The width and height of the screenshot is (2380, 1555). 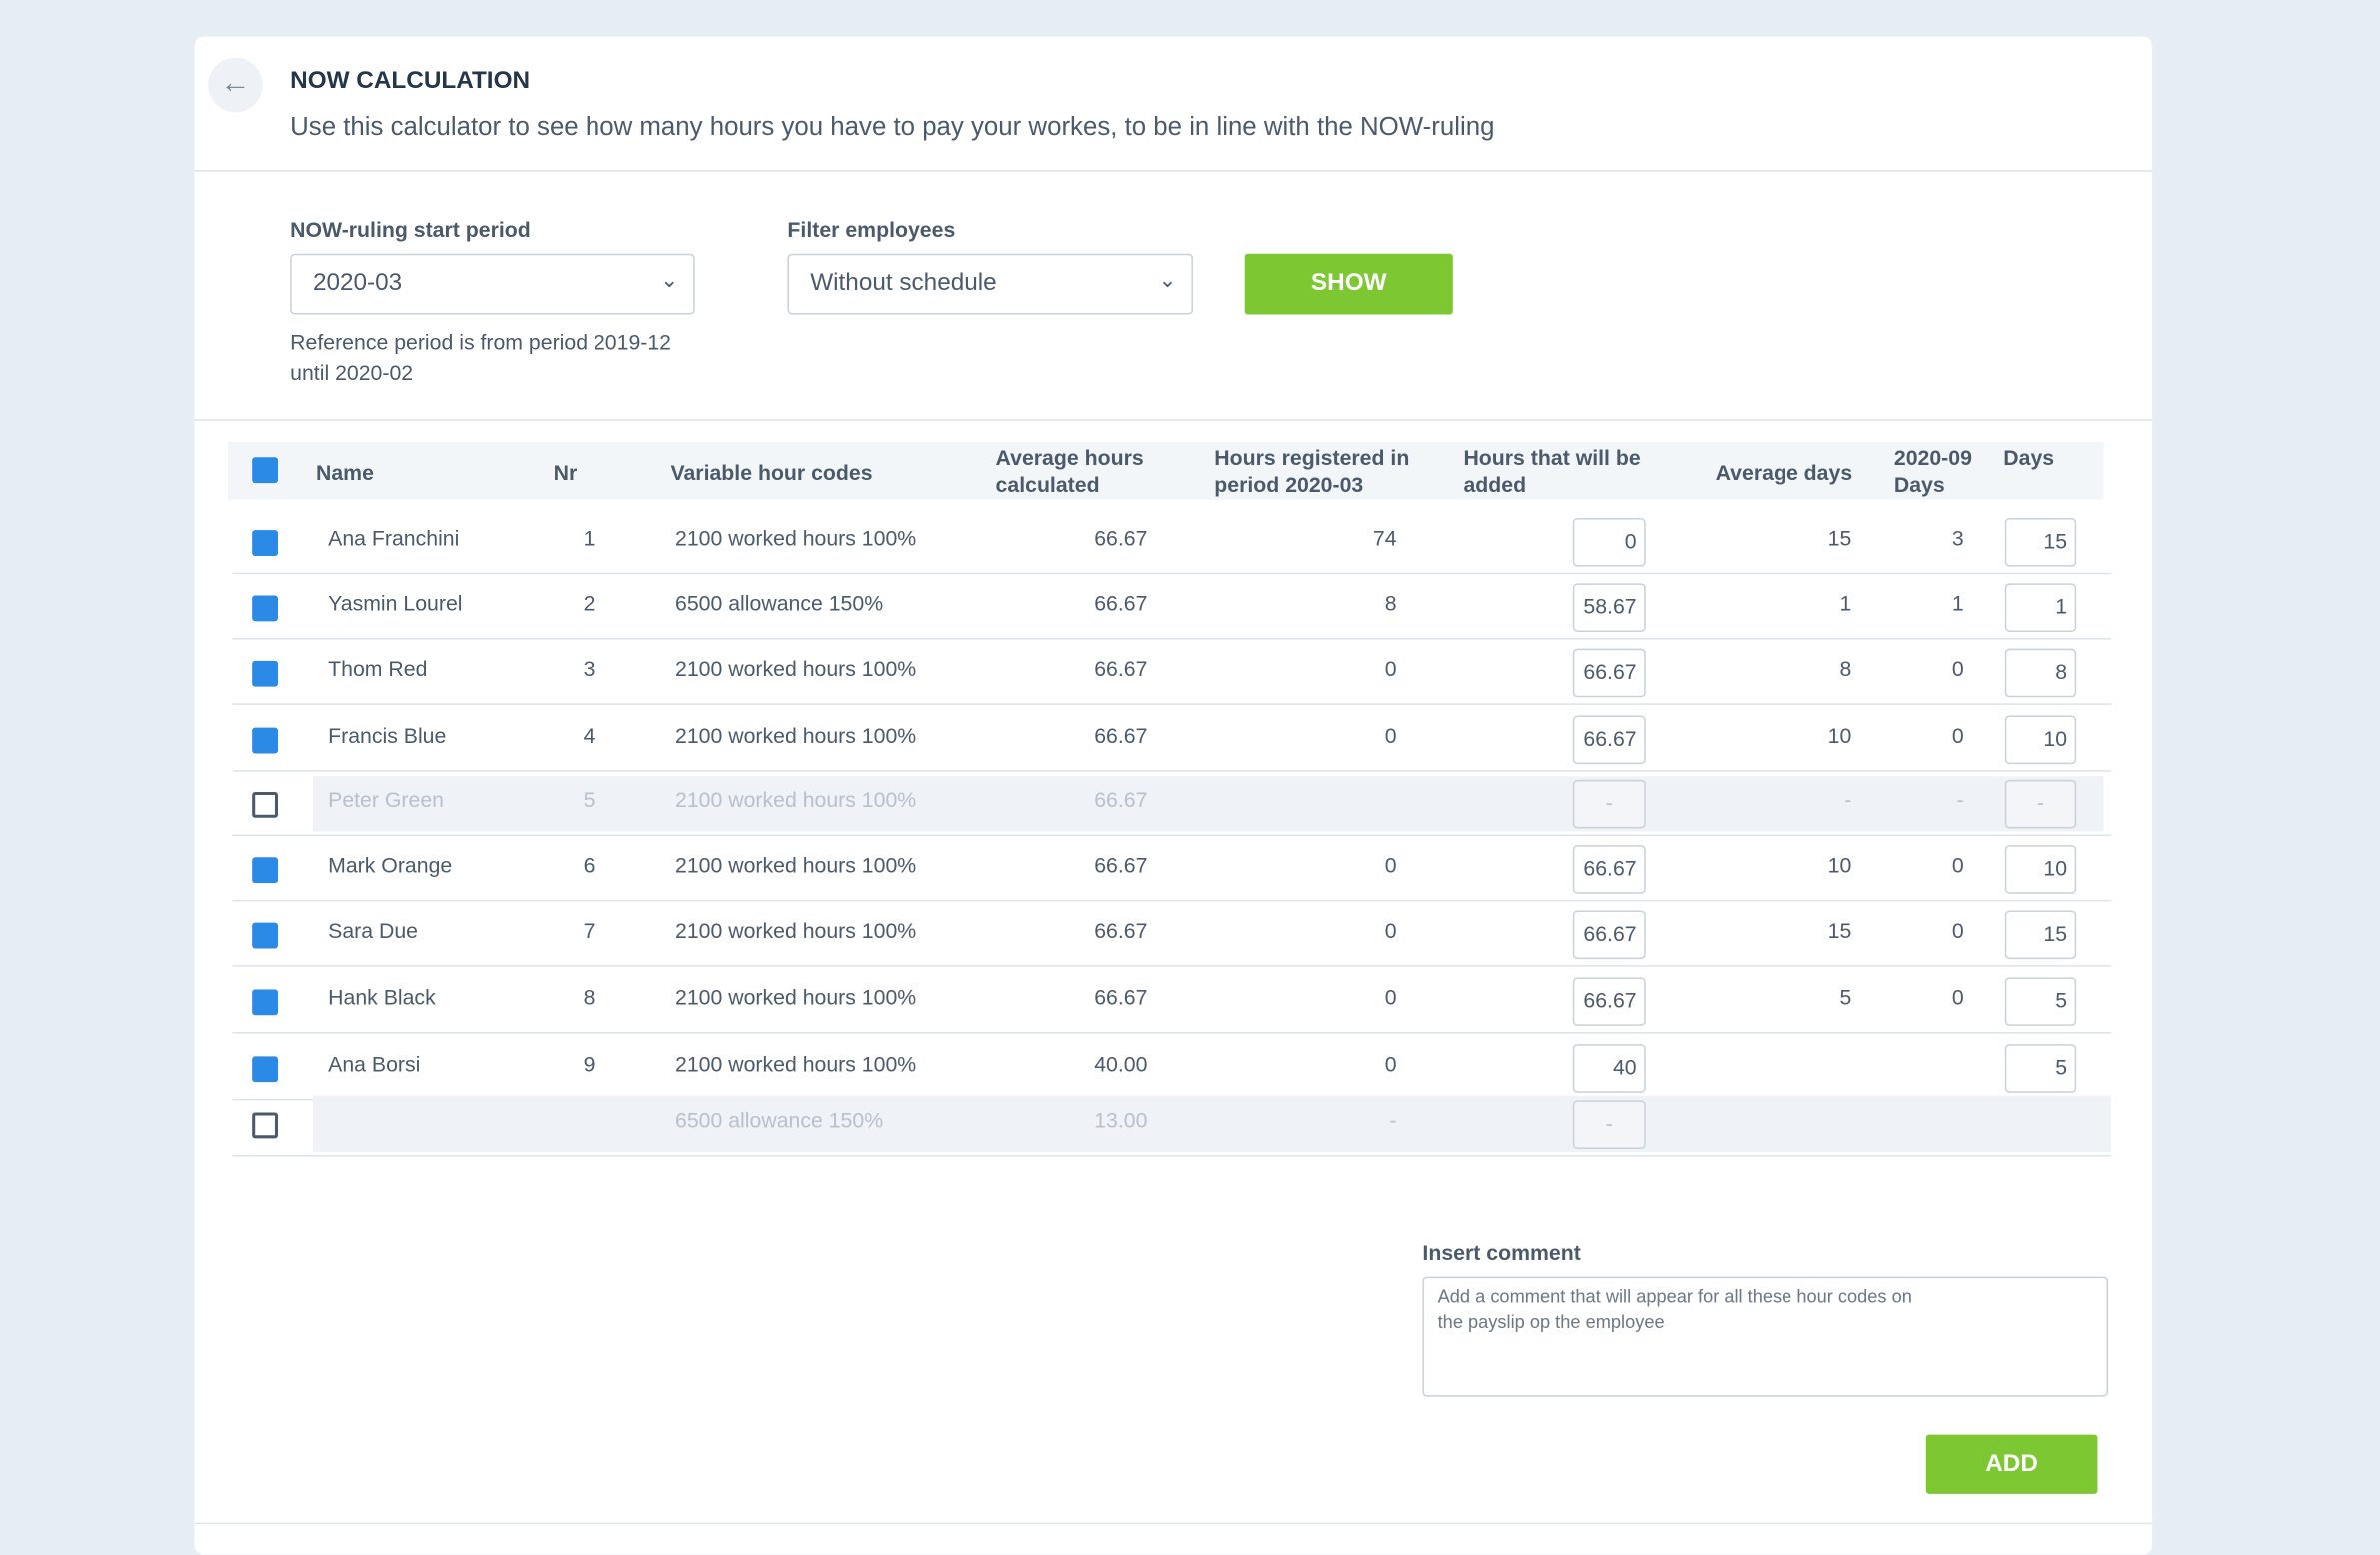 What do you see at coordinates (394, 537) in the screenshot?
I see `cell-text: Ana Franchini` at bounding box center [394, 537].